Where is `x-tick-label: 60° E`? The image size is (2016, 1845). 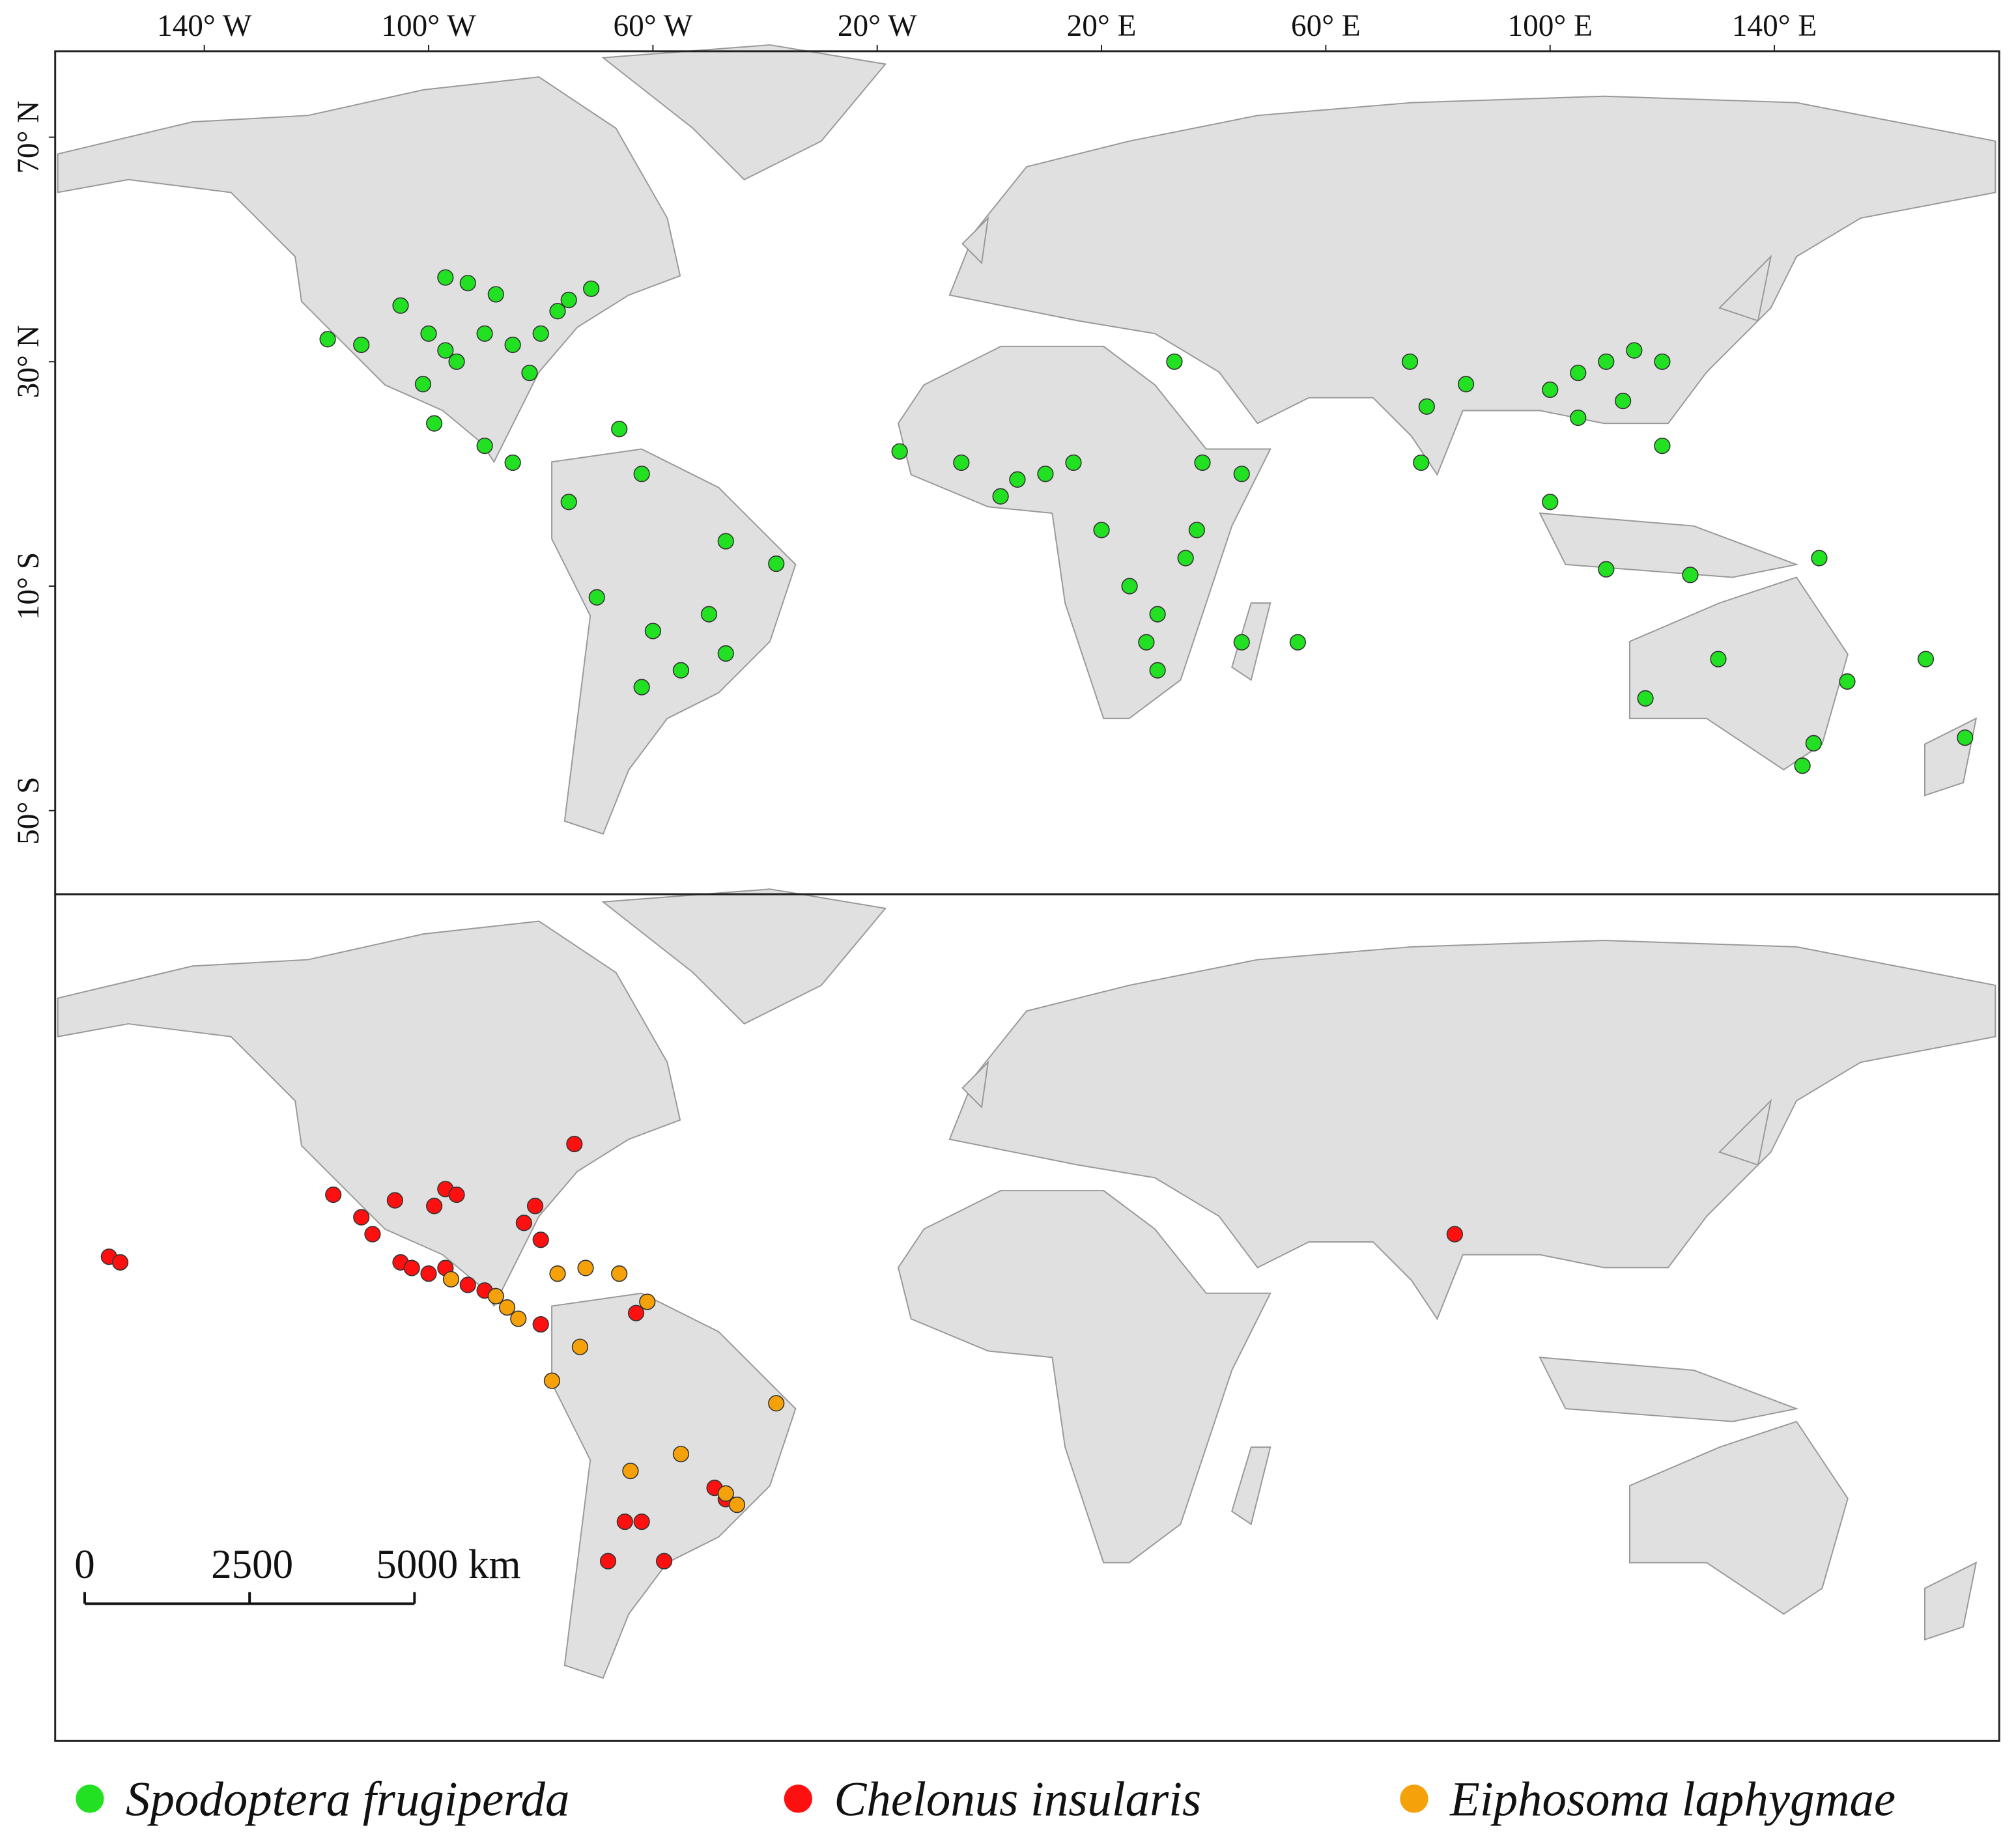 x-tick-label: 60° E is located at coordinates (1326, 26).